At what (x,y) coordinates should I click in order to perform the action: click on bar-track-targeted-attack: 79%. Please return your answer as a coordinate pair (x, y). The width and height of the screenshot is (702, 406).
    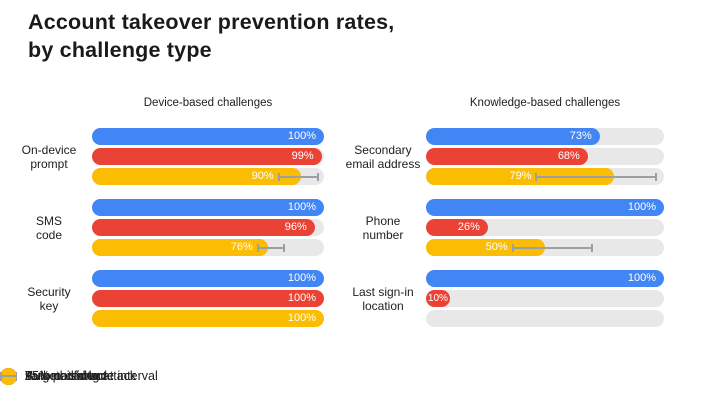
    Looking at the image, I should click on (545, 176).